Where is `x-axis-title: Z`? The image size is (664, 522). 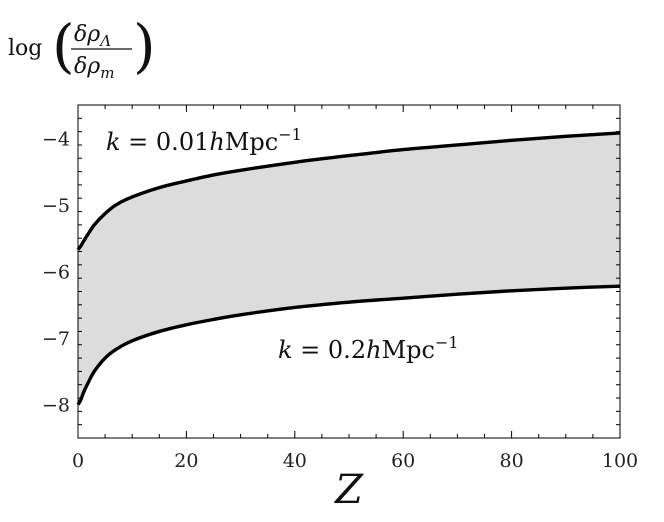 x-axis-title: Z is located at coordinates (348, 490).